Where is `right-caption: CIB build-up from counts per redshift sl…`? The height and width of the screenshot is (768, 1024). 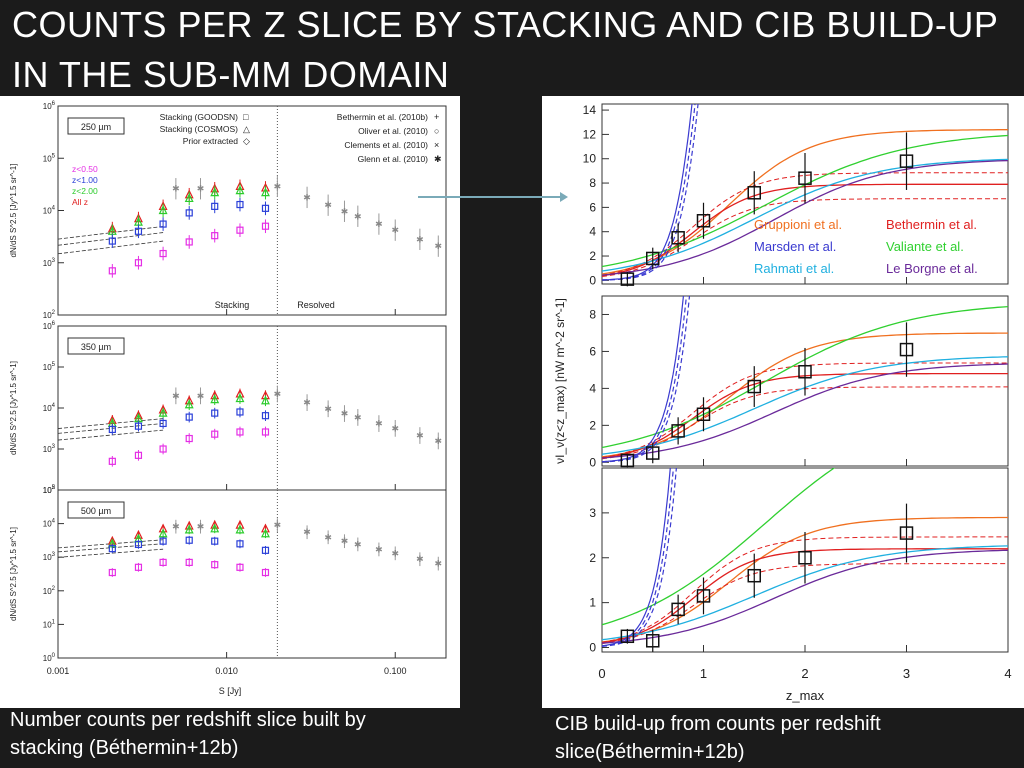 right-caption: CIB build-up from counts per redshift sl… is located at coordinates (718, 738).